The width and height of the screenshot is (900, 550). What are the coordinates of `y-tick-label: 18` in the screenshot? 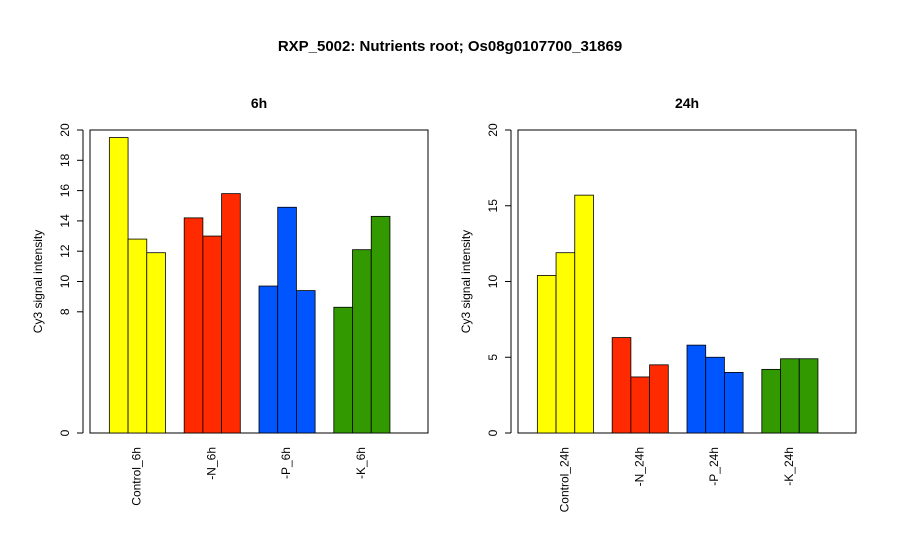 It's located at (65, 160).